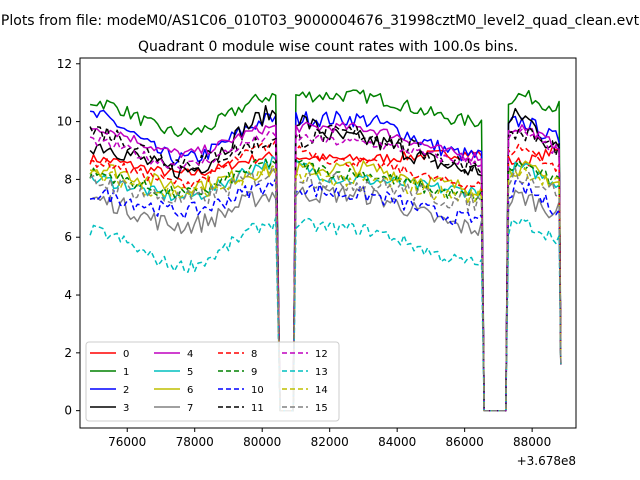 The width and height of the screenshot is (640, 480). I want to click on legend-label: 8, so click(254, 354).